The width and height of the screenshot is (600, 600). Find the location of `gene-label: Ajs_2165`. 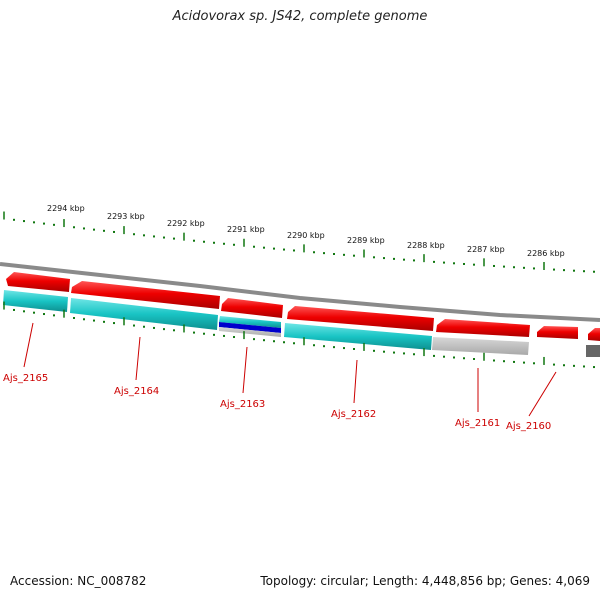

gene-label: Ajs_2165 is located at coordinates (25, 378).